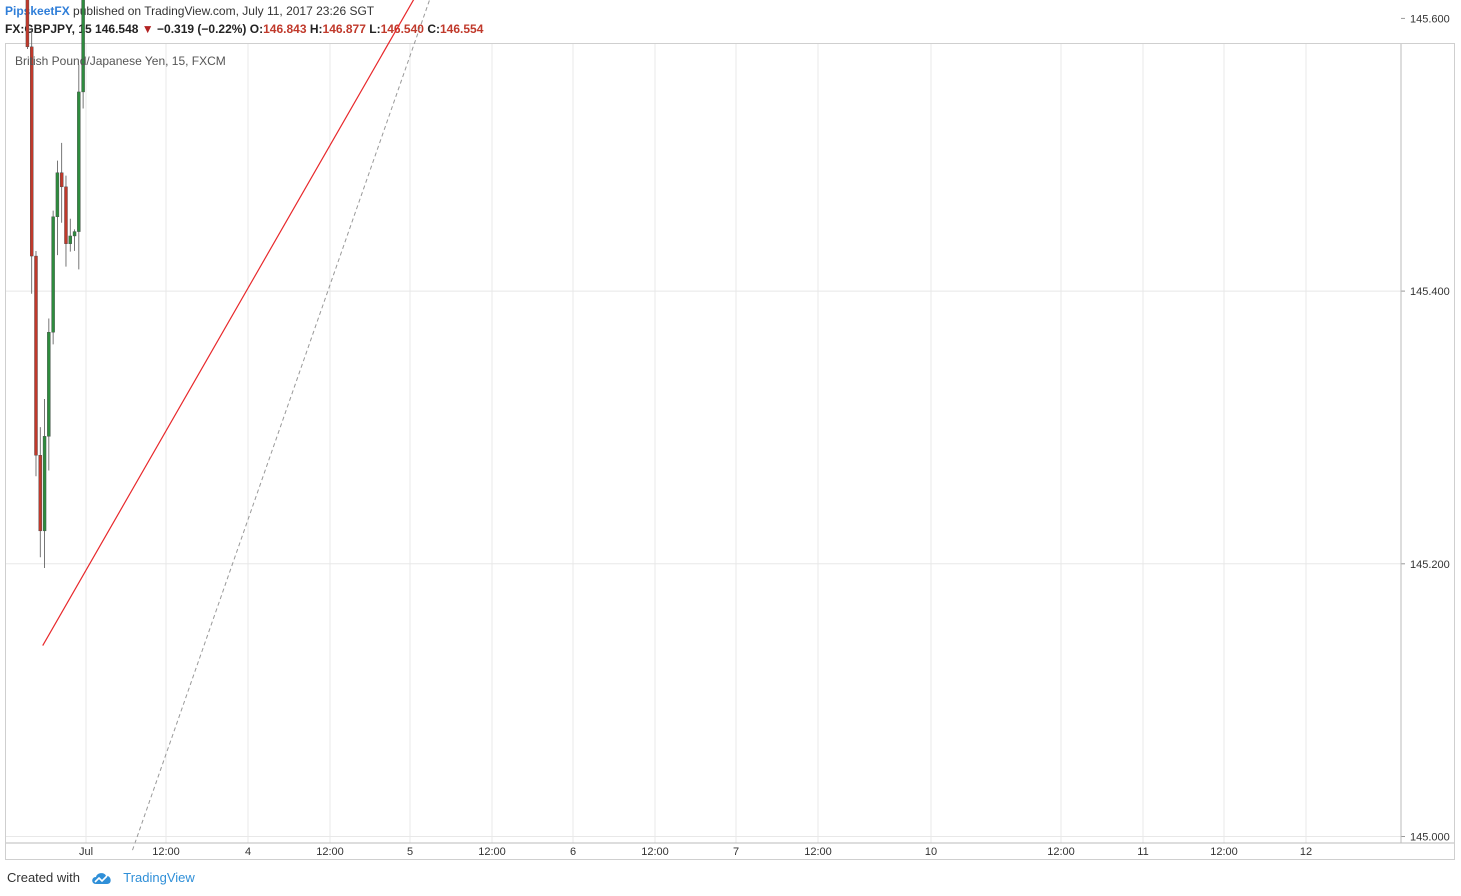 This screenshot has height=896, width=1461. What do you see at coordinates (1430, 565) in the screenshot?
I see `y-tick-label: 145.200` at bounding box center [1430, 565].